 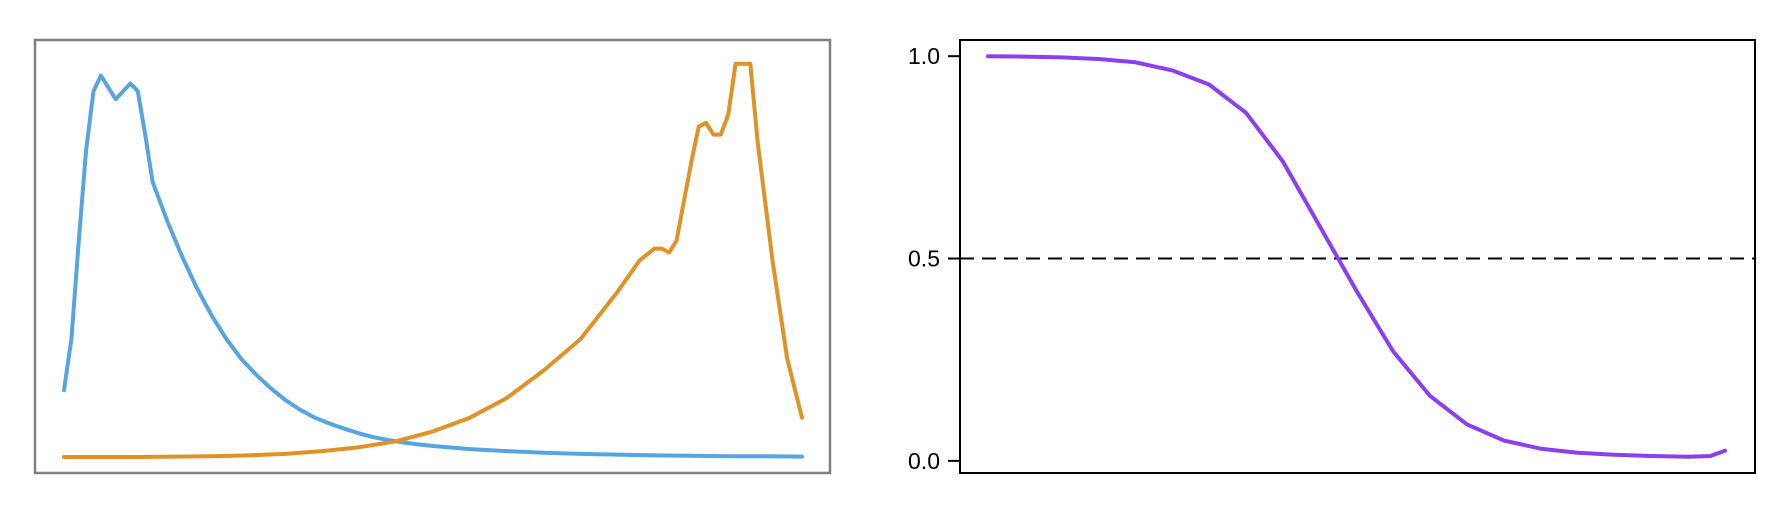 I want to click on y-axis-ticks: 0.0 0.5 1.0, so click(x=934, y=258).